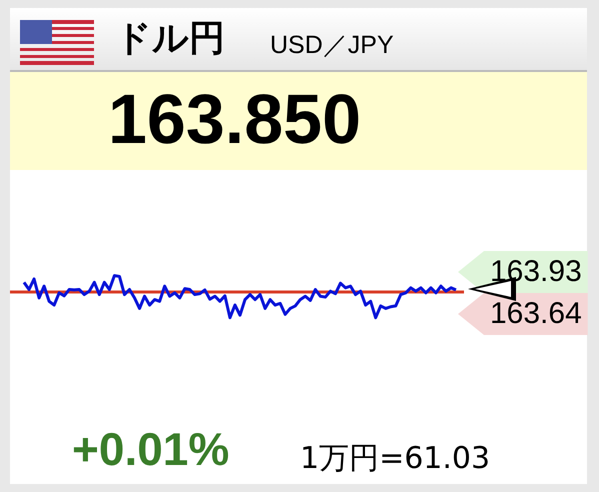 The width and height of the screenshot is (599, 492). I want to click on text: 1万円=61.03, so click(395, 459).